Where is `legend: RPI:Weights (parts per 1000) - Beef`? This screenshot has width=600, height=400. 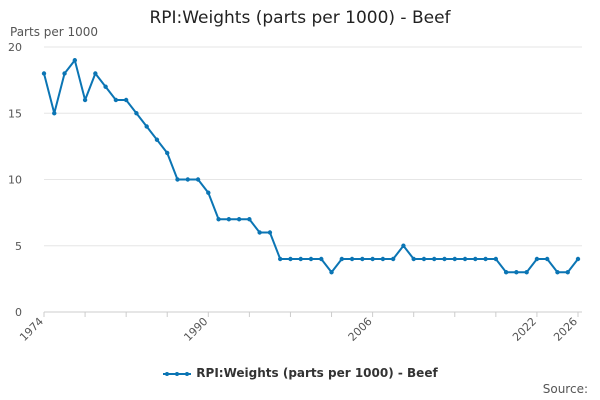 legend: RPI:Weights (parts per 1000) - Beef is located at coordinates (300, 373).